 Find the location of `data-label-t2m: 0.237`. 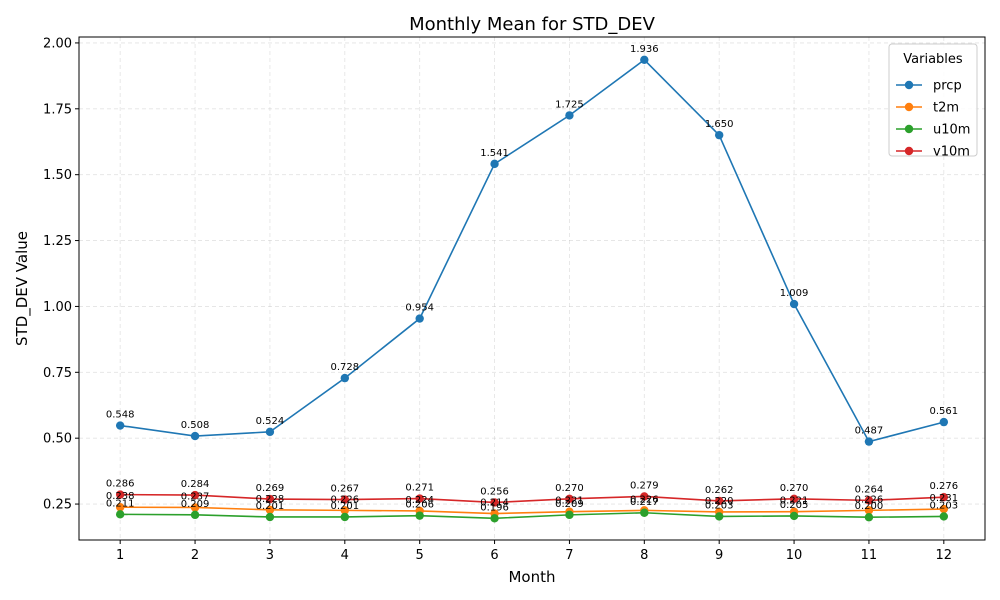

data-label-t2m: 0.237 is located at coordinates (195, 496).